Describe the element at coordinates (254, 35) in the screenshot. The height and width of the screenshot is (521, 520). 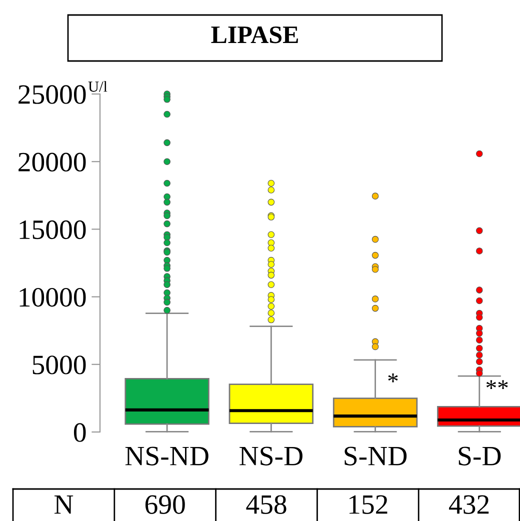
I see `chart-title: LIPASE` at that location.